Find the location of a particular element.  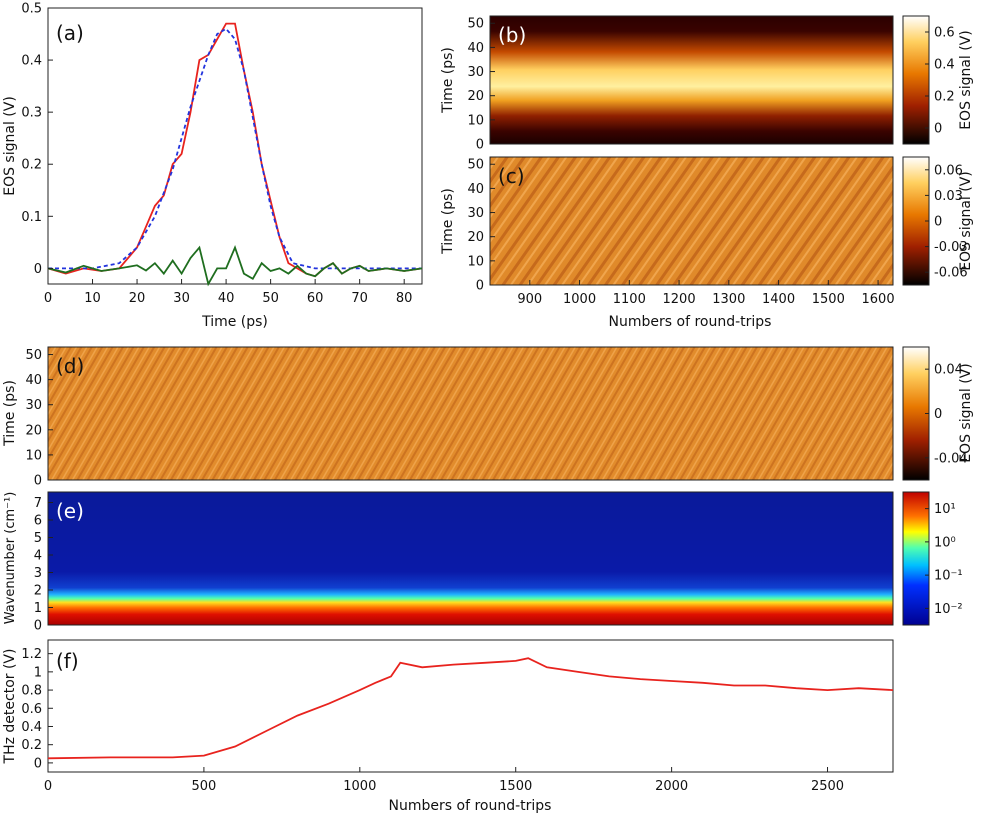

panel-b-frame is located at coordinates (691, 80).